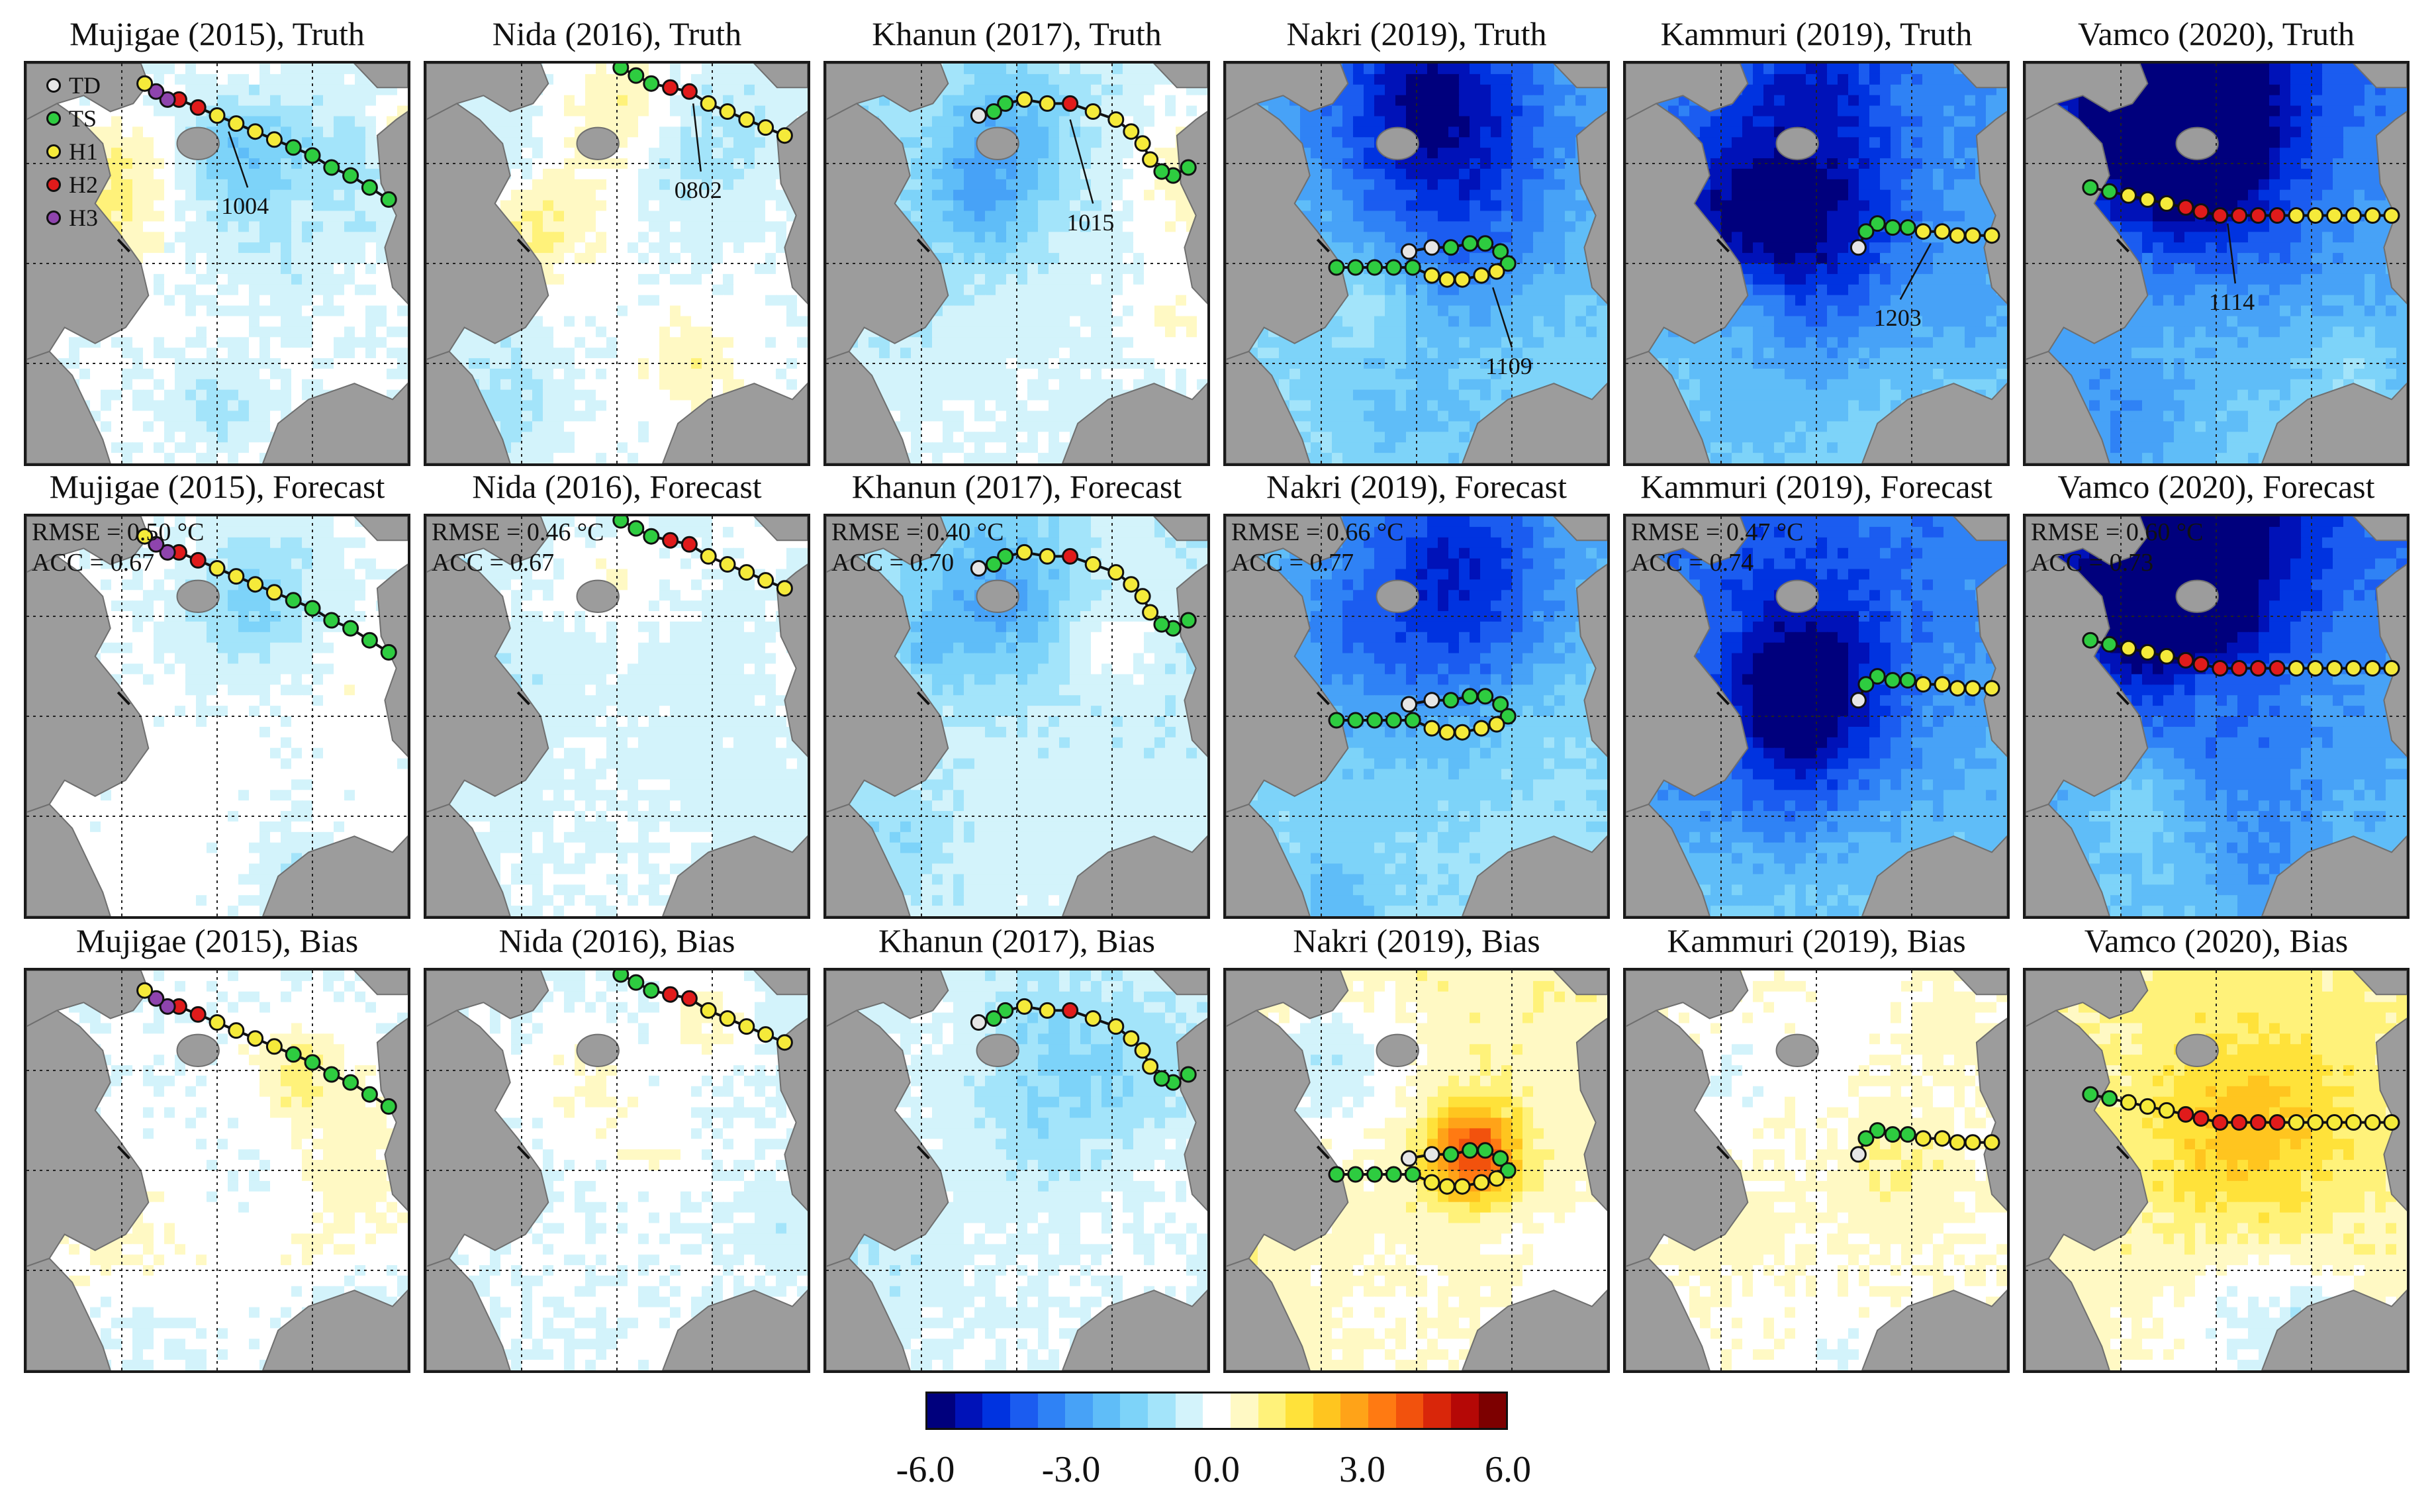 The height and width of the screenshot is (1512, 2434). I want to click on hainan-island, so click(997, 1050).